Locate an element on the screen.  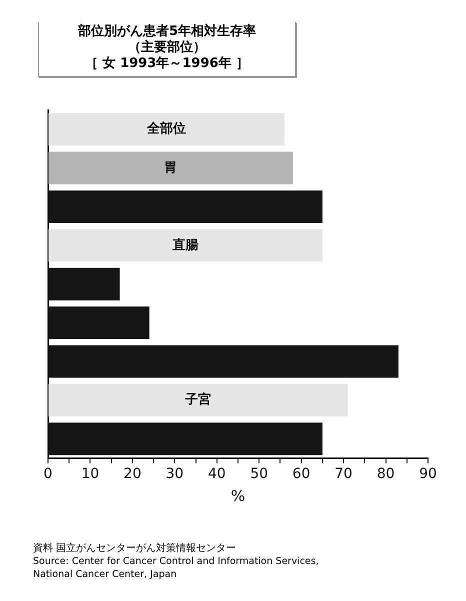
x-tick-label: 50 is located at coordinates (259, 474).